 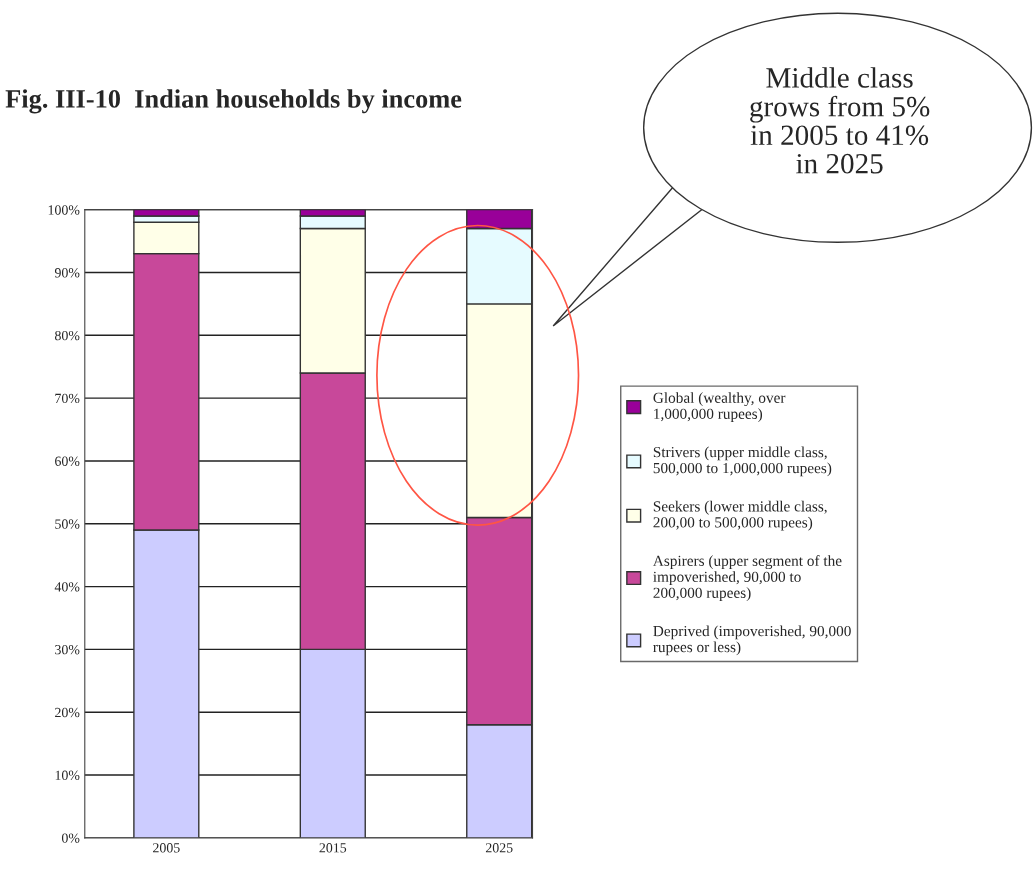 I want to click on y-tick-label: 40%, so click(x=67, y=587).